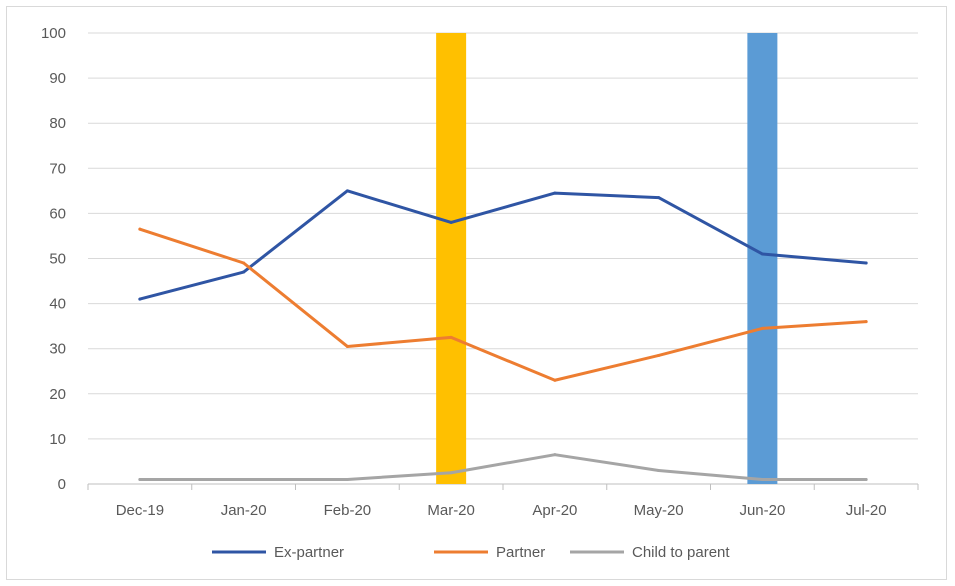  What do you see at coordinates (62, 484) in the screenshot?
I see `y-tick-label: 0` at bounding box center [62, 484].